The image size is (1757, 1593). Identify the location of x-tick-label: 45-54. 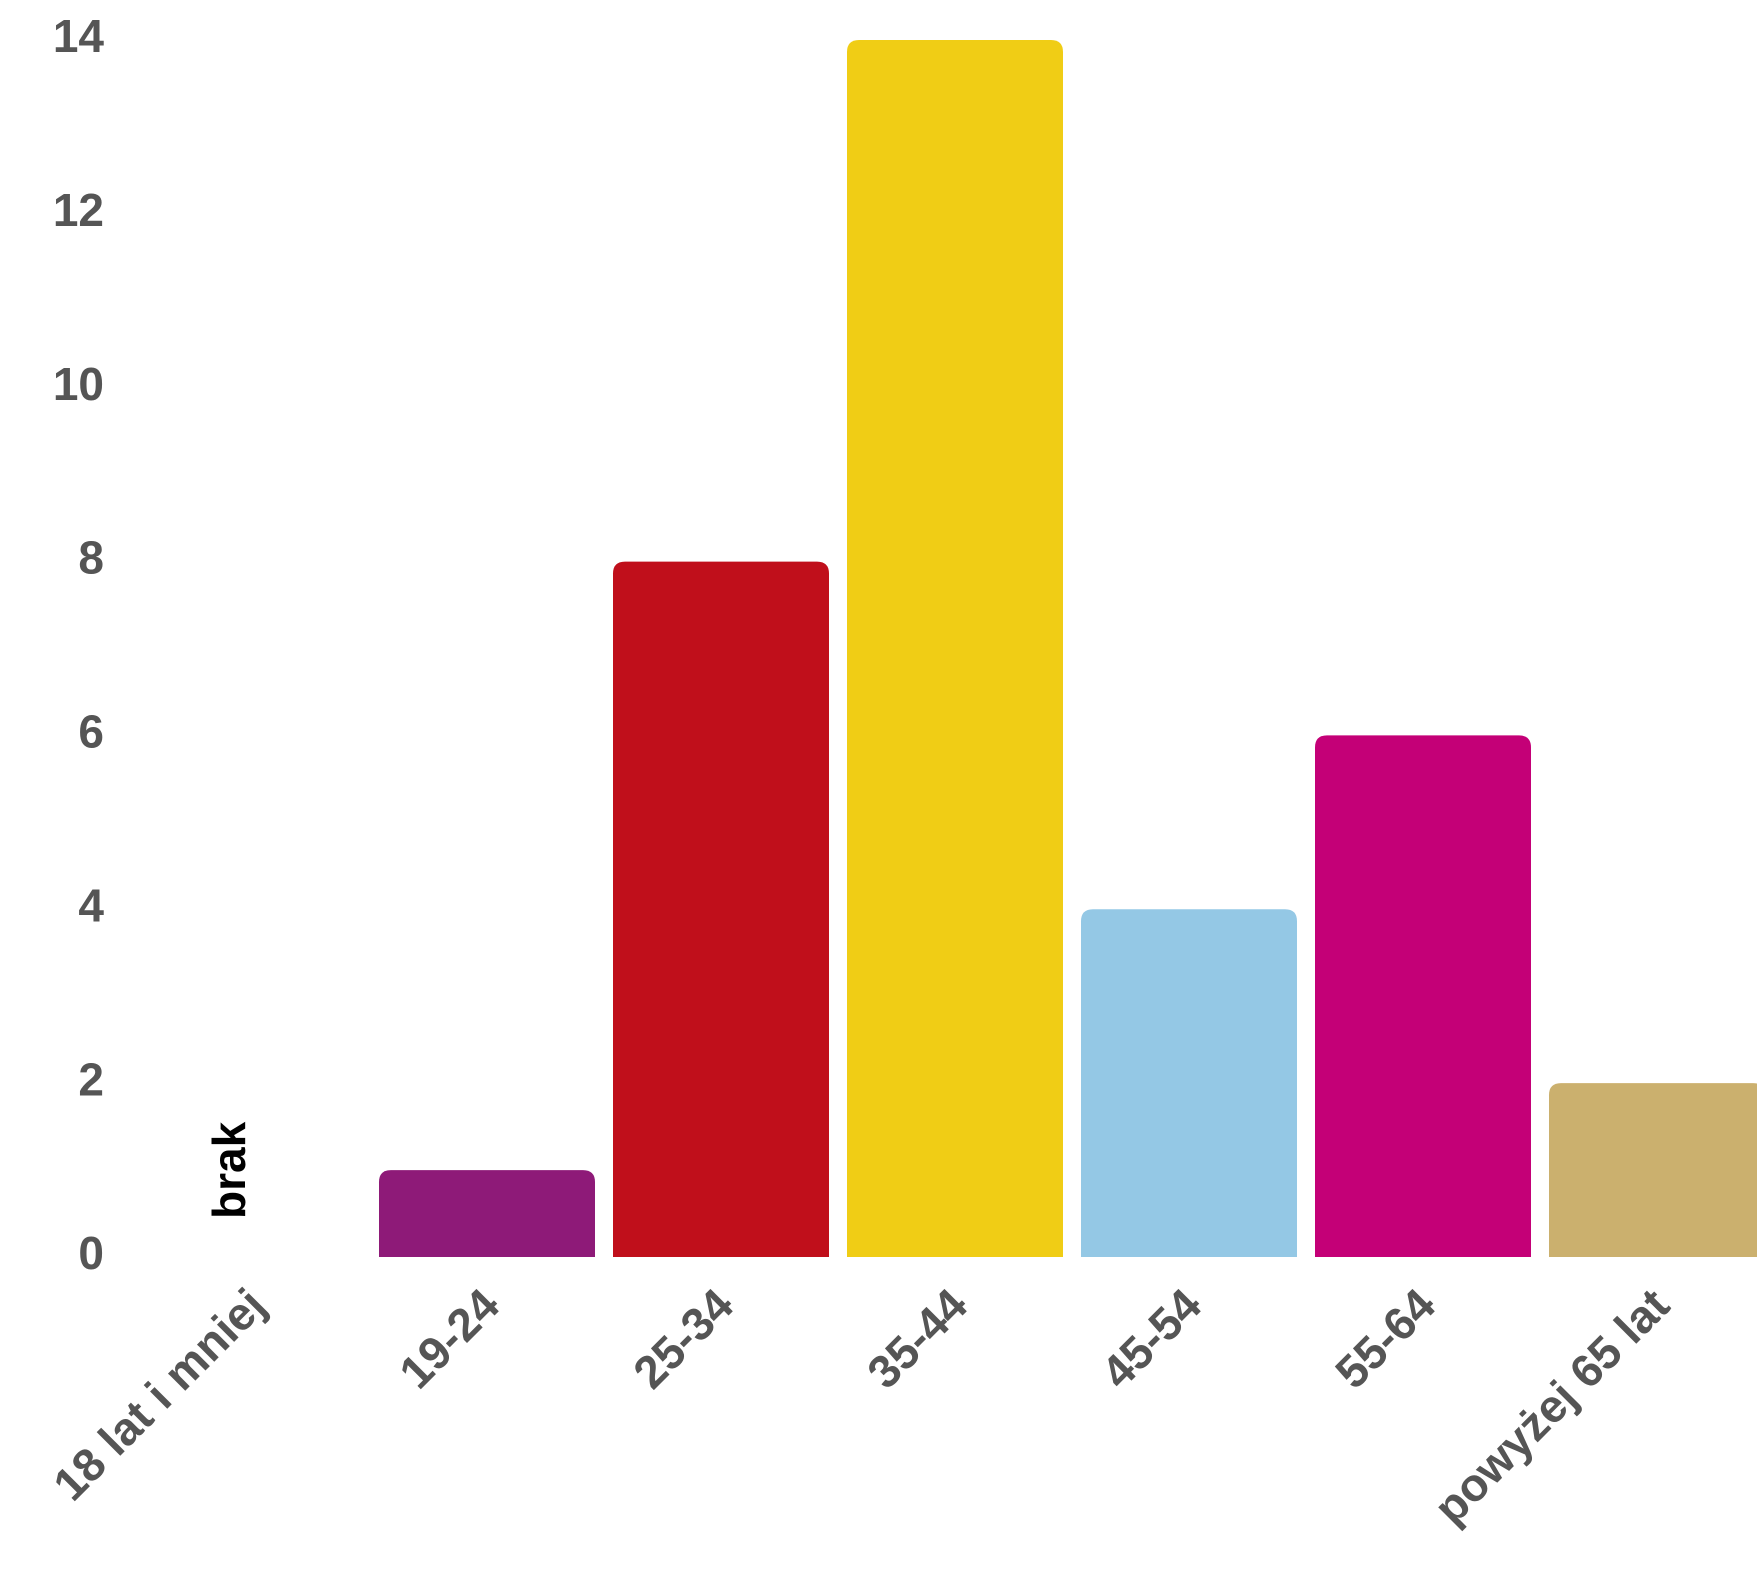
(1151, 1338).